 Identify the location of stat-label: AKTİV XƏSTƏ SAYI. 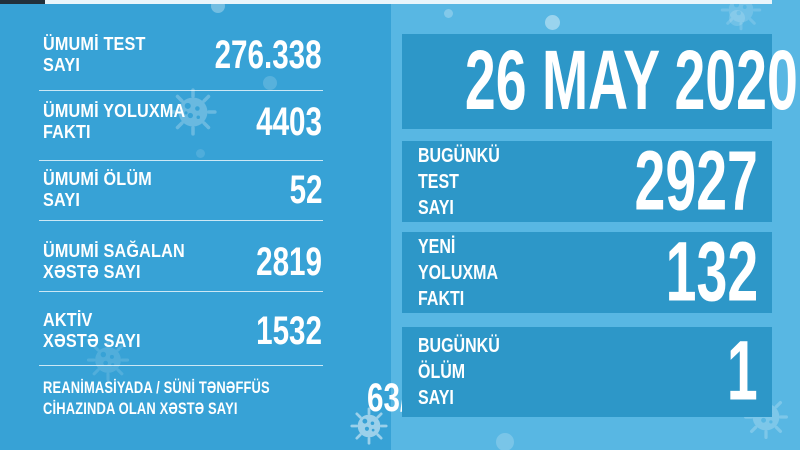
(92, 331).